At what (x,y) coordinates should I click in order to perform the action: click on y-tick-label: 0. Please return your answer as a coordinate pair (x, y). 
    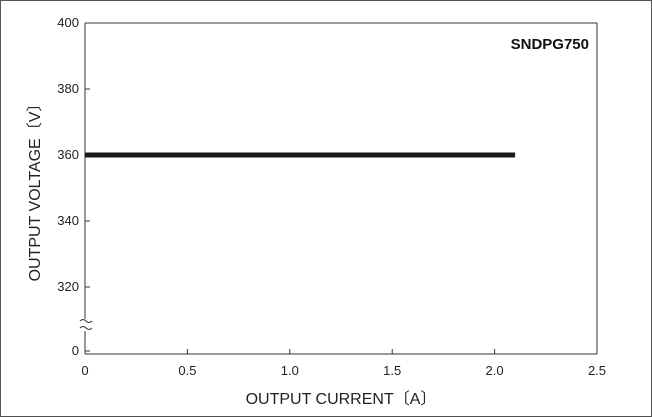
    Looking at the image, I should click on (75, 350).